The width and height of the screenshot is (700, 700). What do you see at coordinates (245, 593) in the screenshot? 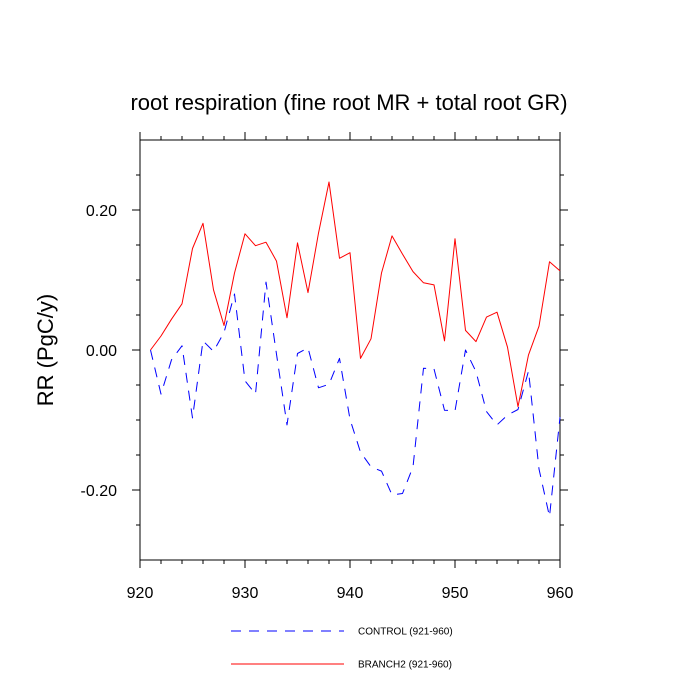
I see `x-tick-label: 930` at bounding box center [245, 593].